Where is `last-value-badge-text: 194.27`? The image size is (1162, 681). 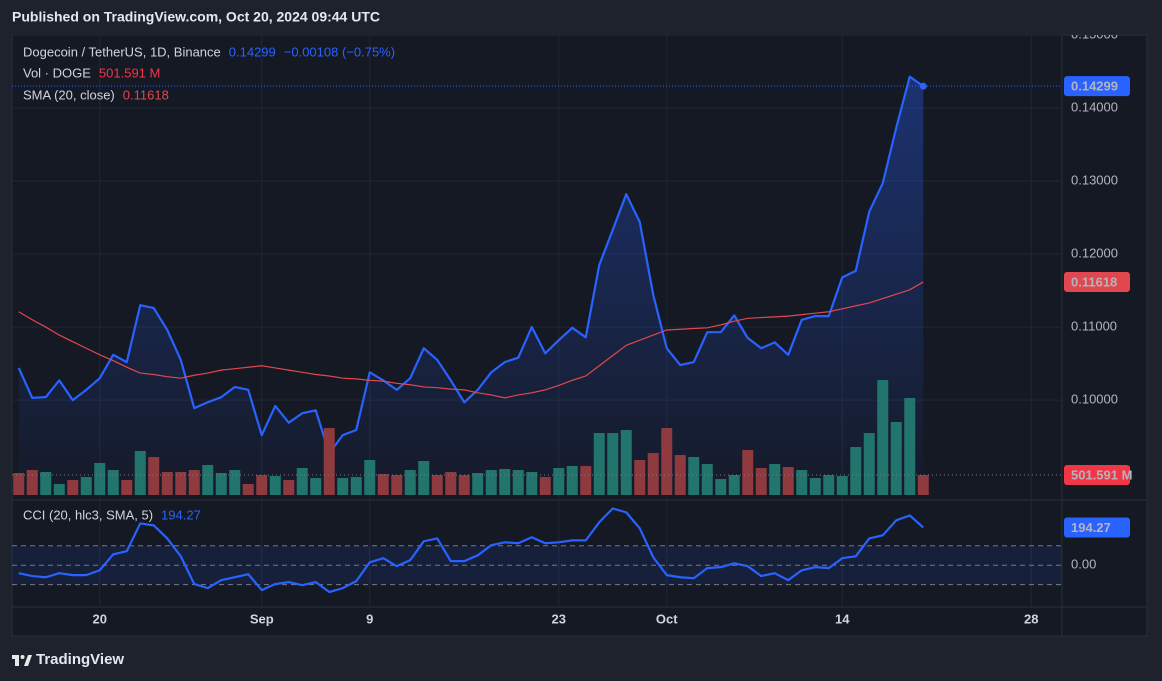 last-value-badge-text: 194.27 is located at coordinates (1091, 527).